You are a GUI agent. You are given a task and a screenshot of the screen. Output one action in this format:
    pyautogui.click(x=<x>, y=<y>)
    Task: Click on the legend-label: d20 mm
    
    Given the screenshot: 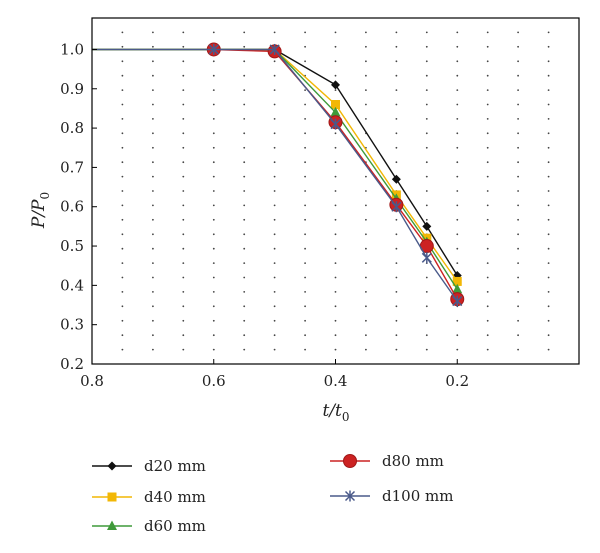 What is the action you would take?
    pyautogui.click(x=175, y=466)
    